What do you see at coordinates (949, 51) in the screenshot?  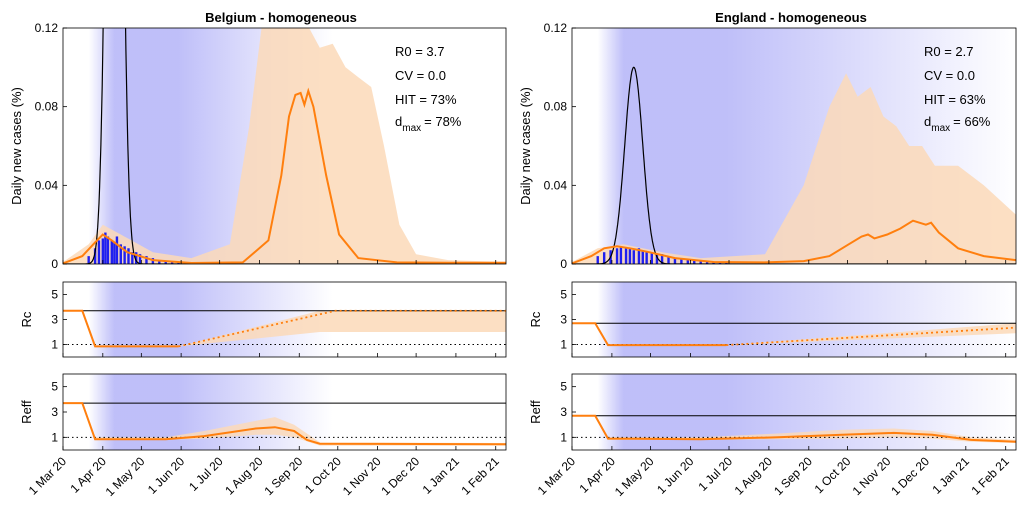 I see `r0-annotation: R0 = 2.7` at bounding box center [949, 51].